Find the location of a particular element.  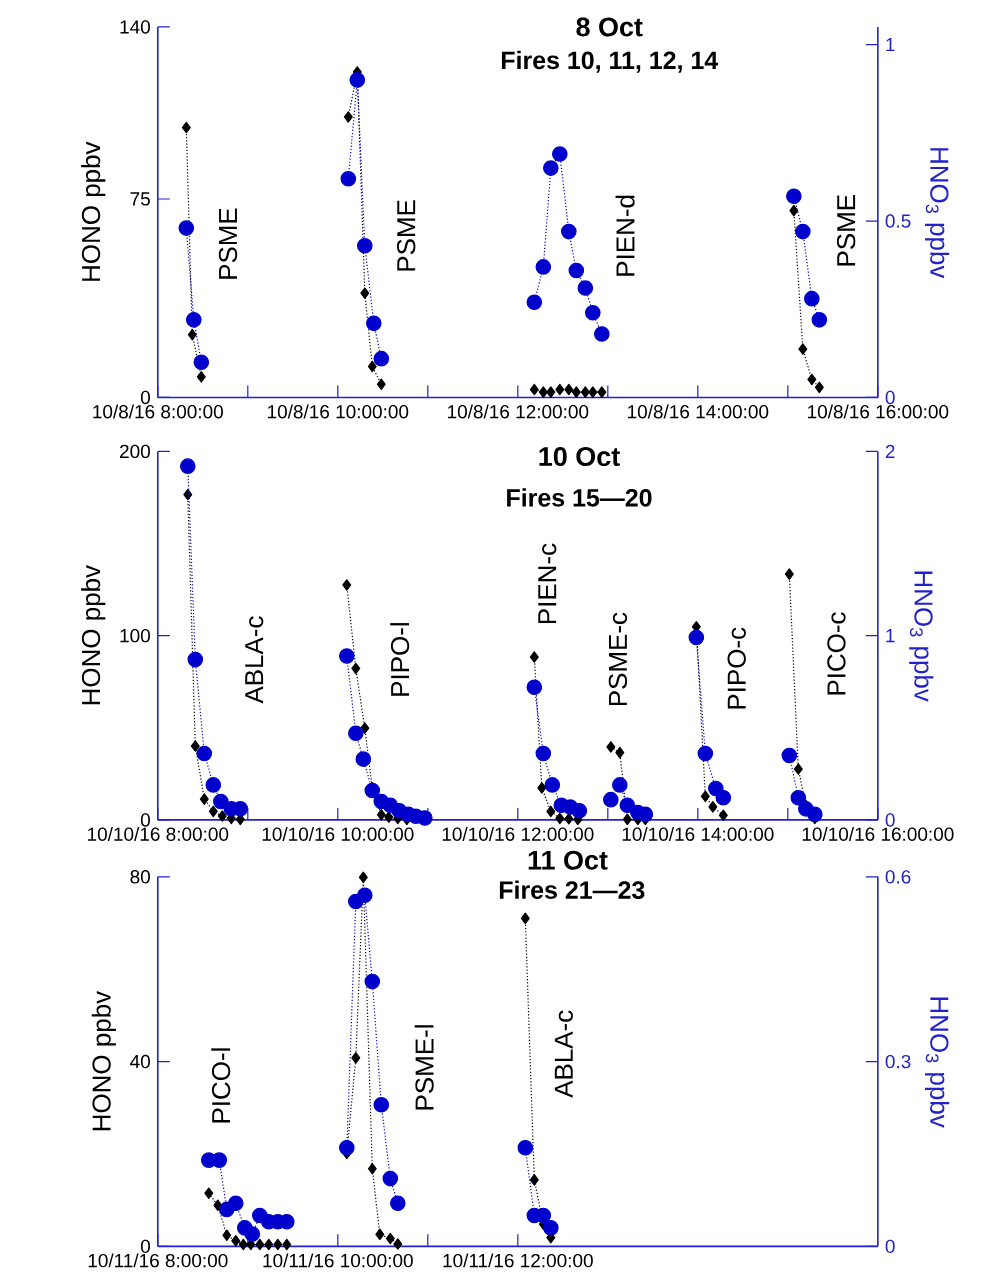

x-tick-label: 10/8/16 14:00:00 is located at coordinates (698, 411).